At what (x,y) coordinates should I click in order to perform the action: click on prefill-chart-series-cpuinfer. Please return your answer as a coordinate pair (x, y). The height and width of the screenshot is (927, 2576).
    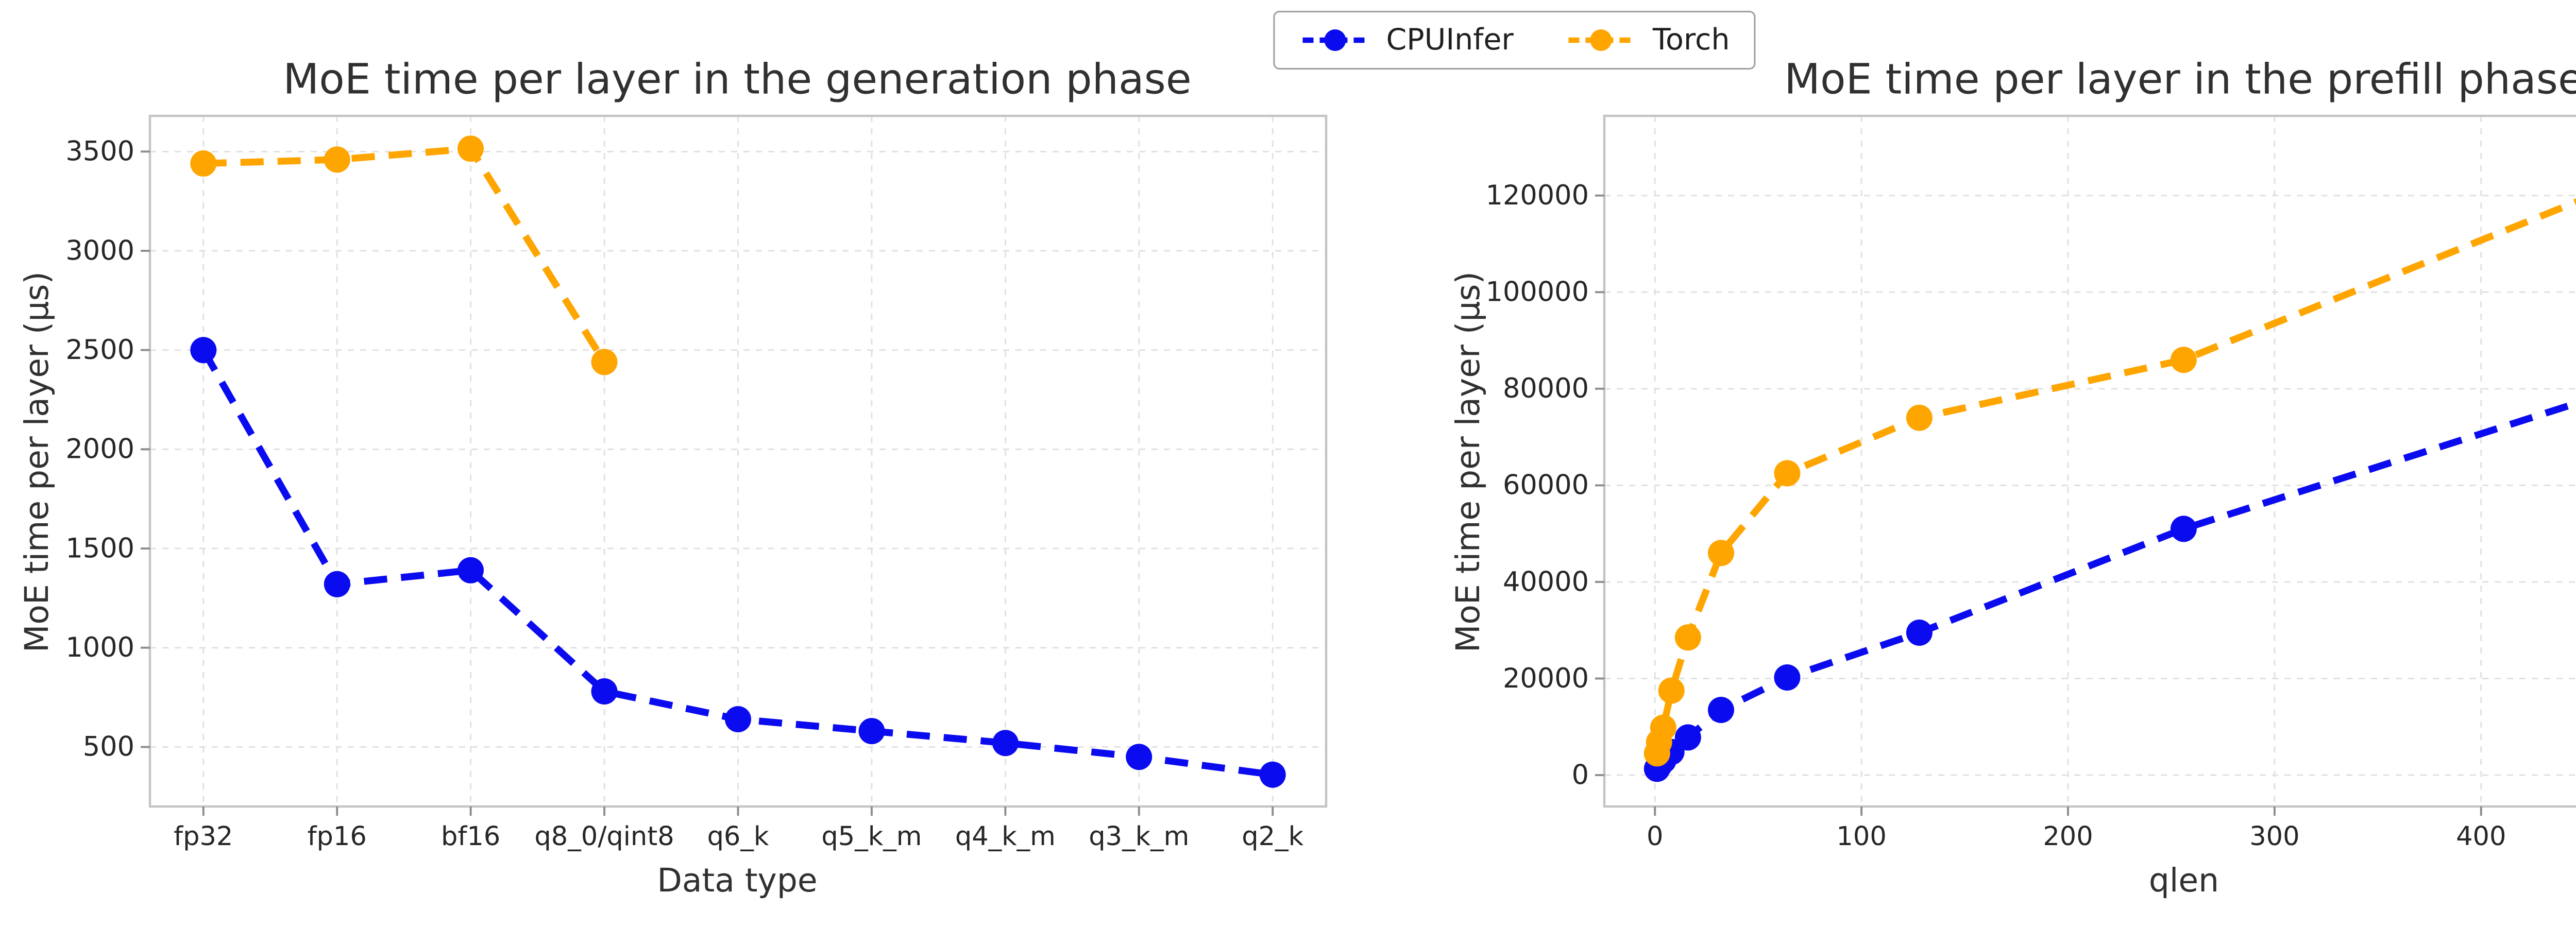
    Looking at the image, I should click on (2109, 591).